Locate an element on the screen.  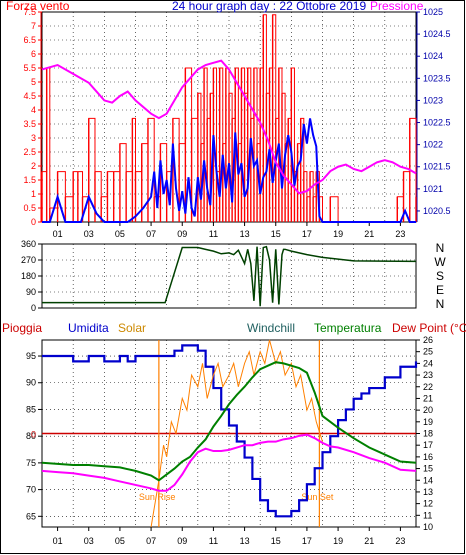
direction-compass-label: W is located at coordinates (440, 262).